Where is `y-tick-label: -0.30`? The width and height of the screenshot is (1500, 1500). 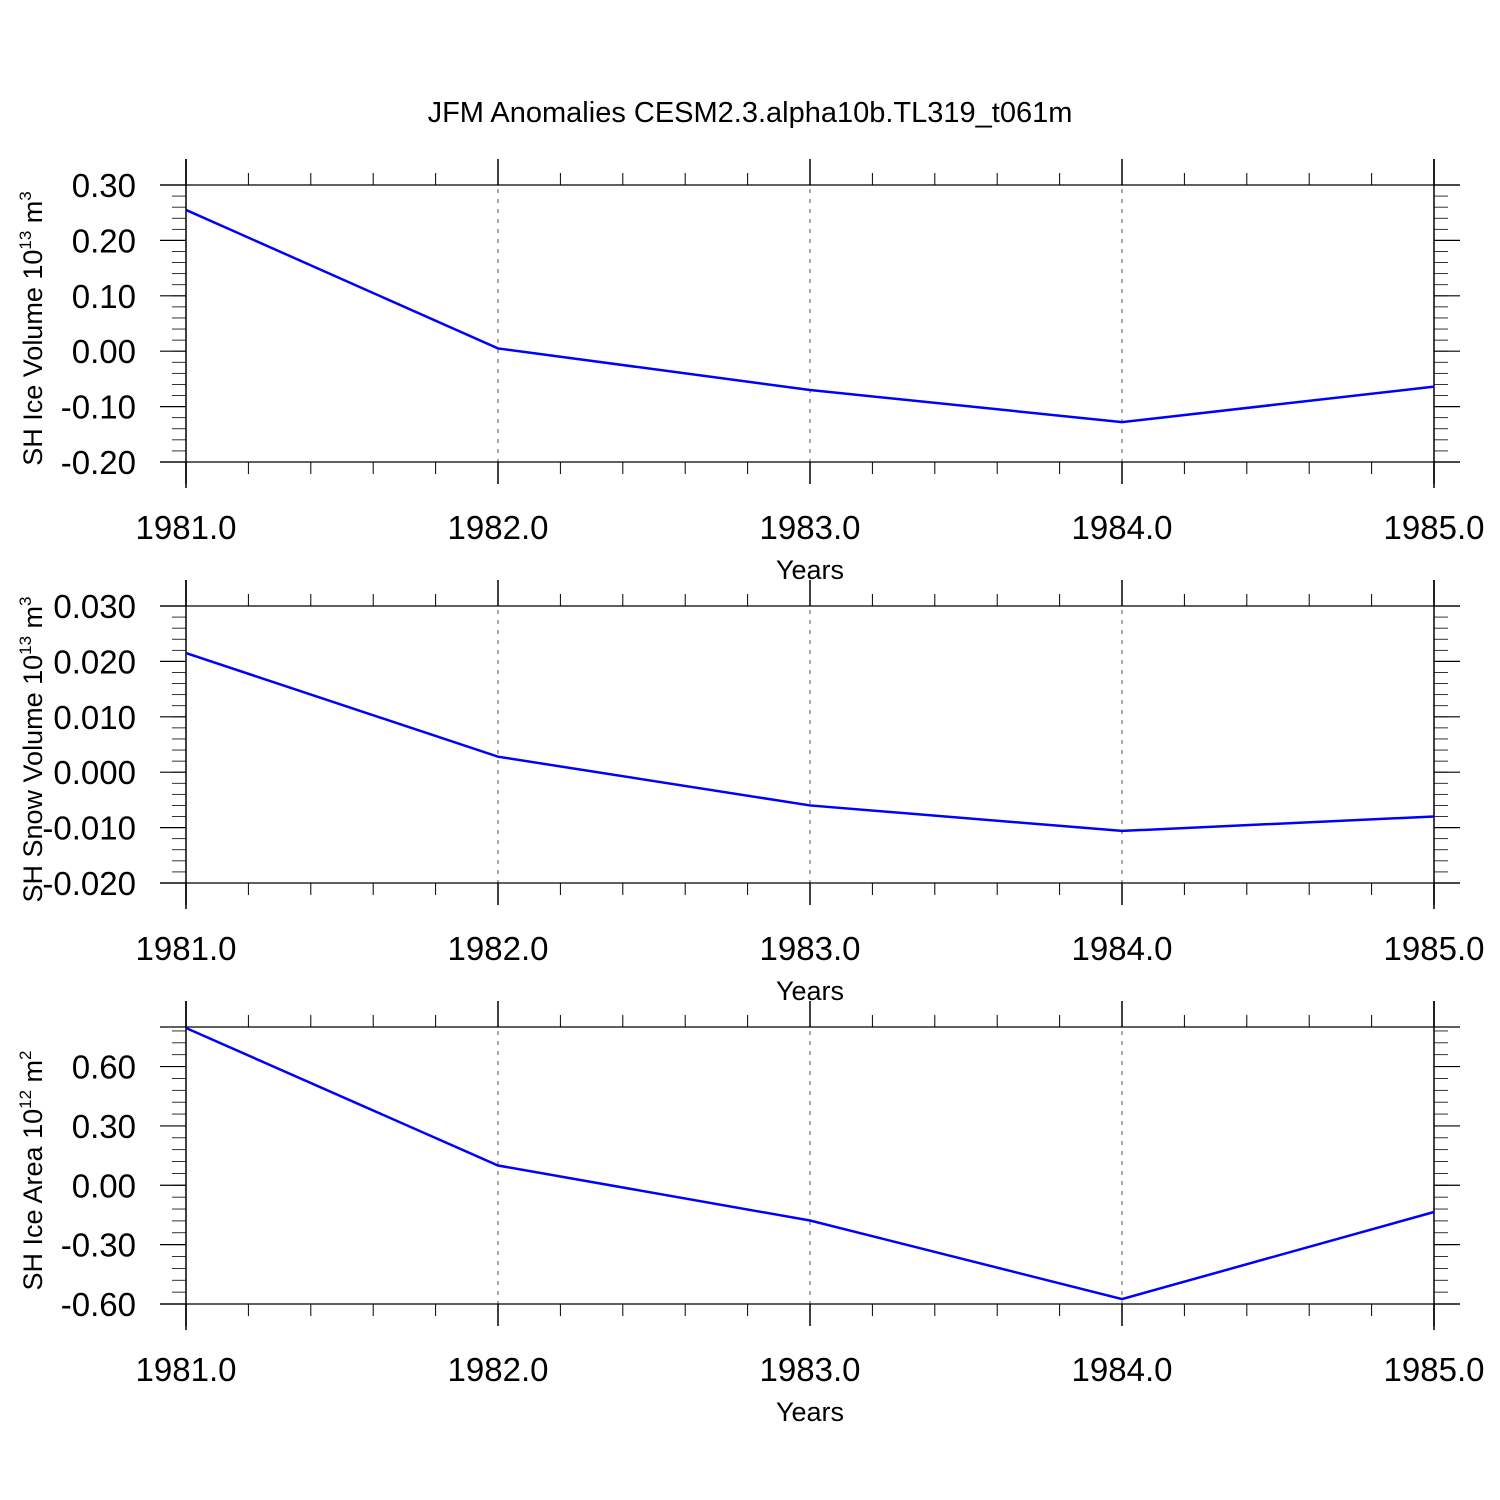
y-tick-label: -0.30 is located at coordinates (98, 1245).